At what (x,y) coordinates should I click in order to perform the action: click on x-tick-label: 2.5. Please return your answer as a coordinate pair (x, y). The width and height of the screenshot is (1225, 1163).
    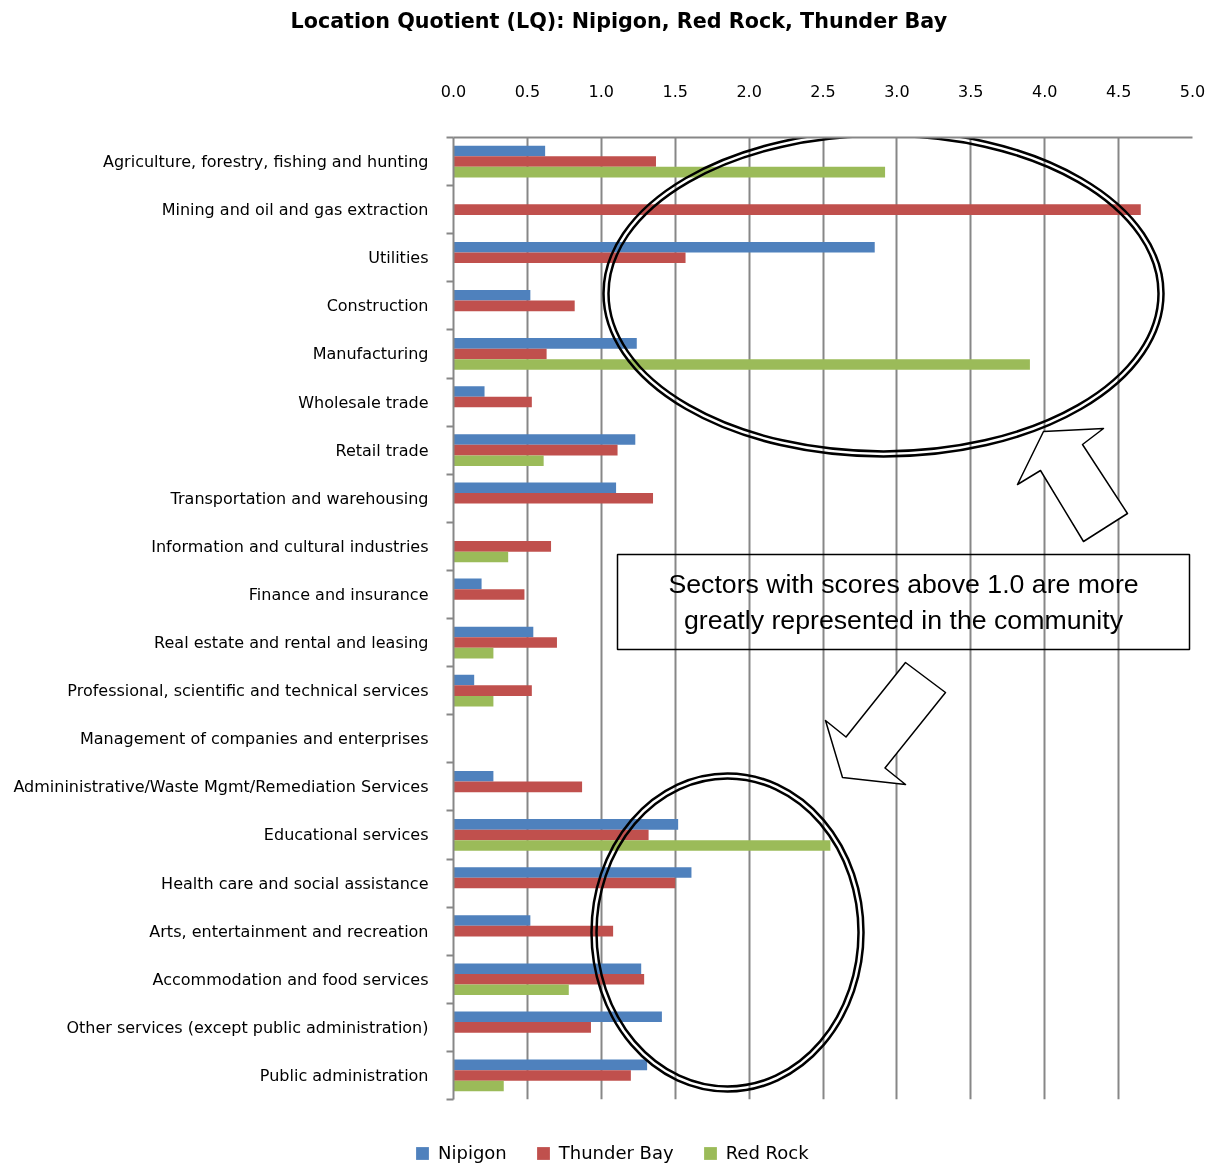
    Looking at the image, I should click on (823, 91).